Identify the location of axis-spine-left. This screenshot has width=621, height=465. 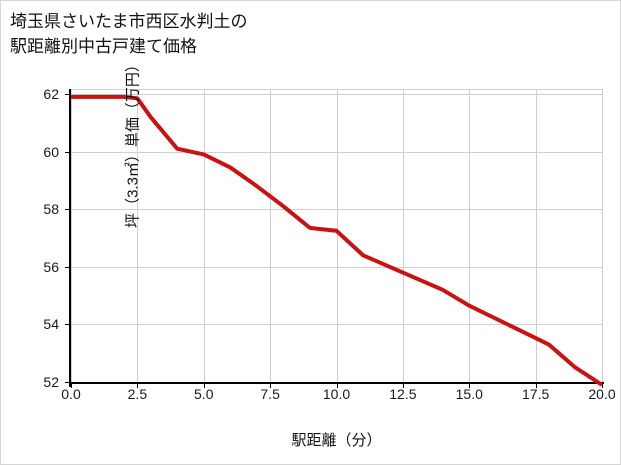
(70, 238).